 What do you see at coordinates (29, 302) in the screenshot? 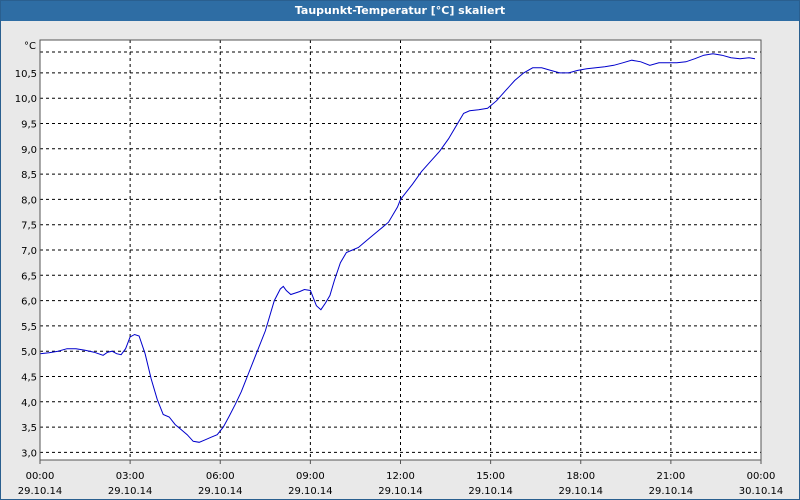
I see `y-tick-label: 6,0` at bounding box center [29, 302].